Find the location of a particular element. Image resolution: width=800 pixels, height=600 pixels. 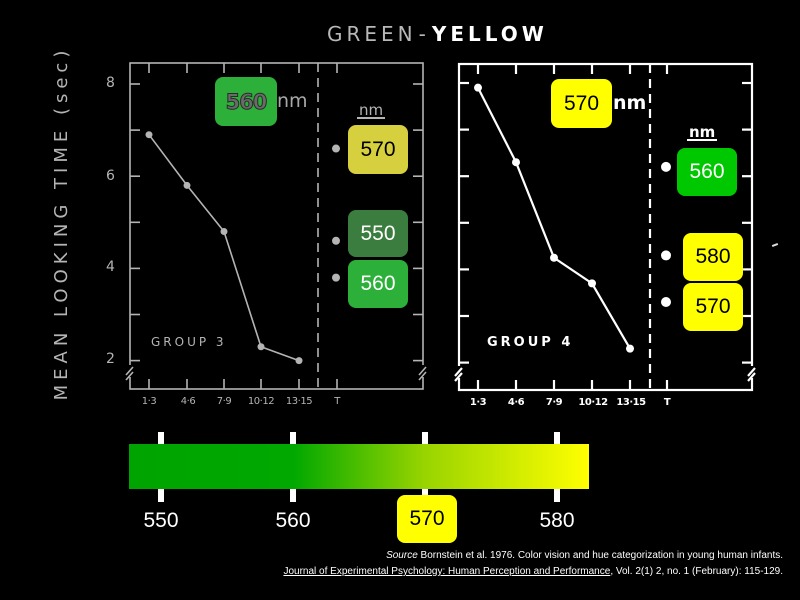

test-badge-value: 580 is located at coordinates (713, 256).